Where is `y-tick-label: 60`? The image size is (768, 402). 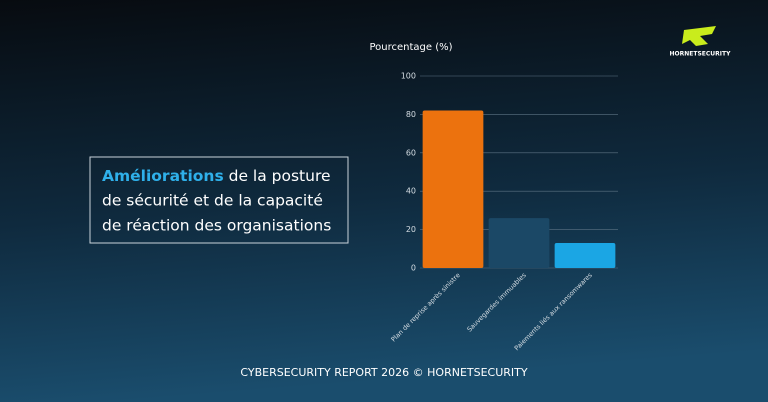 y-tick-label: 60 is located at coordinates (411, 152).